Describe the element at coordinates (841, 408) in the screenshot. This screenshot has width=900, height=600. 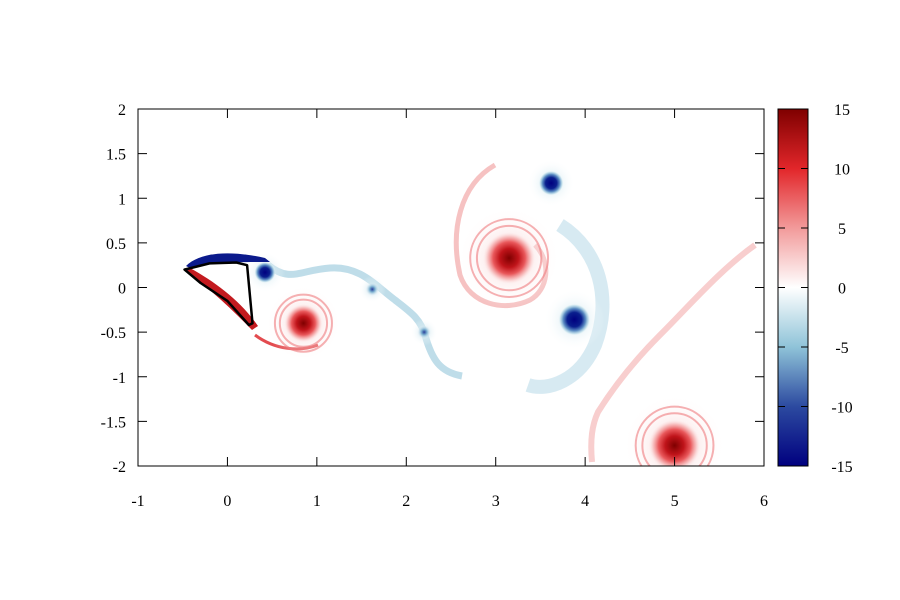
I see `colorbar-label-5: -10` at that location.